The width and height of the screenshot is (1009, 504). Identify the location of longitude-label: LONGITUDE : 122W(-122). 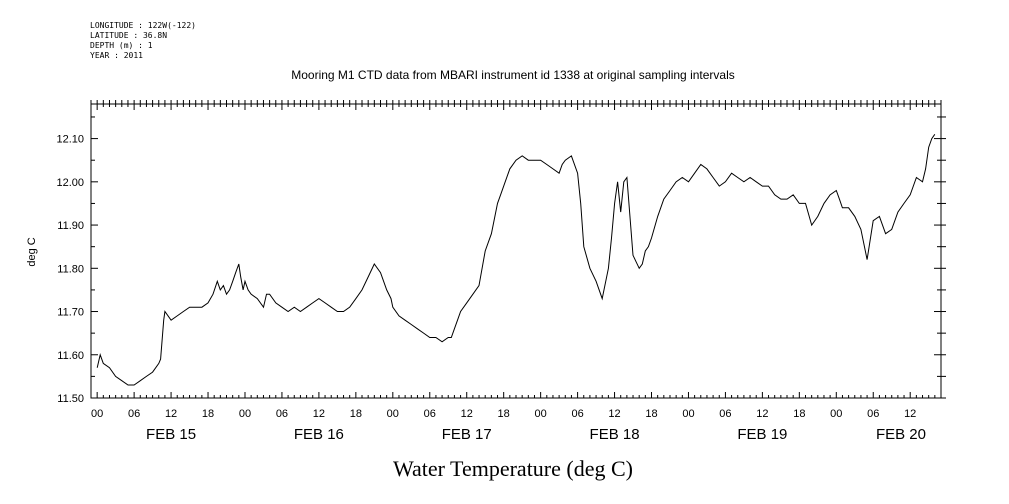
(143, 25).